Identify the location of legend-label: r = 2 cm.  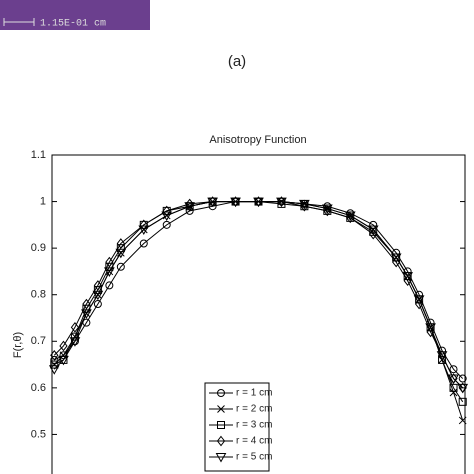
(254, 409).